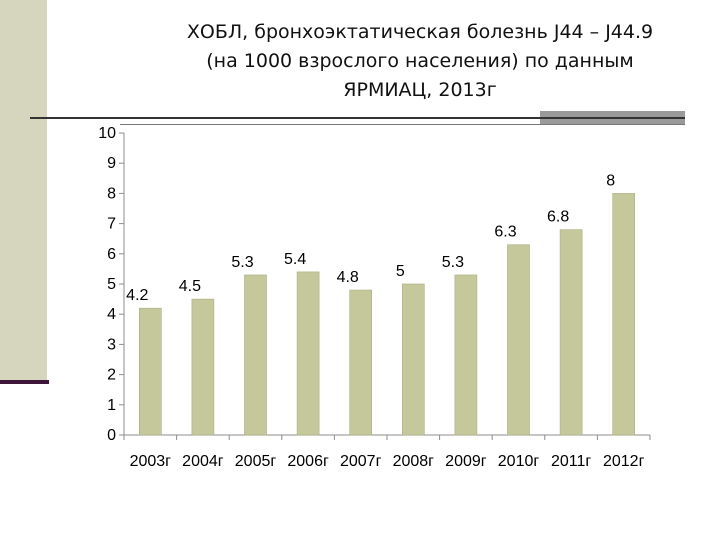 This screenshot has width=720, height=540. What do you see at coordinates (295, 259) in the screenshot?
I see `data-label: 5.4` at bounding box center [295, 259].